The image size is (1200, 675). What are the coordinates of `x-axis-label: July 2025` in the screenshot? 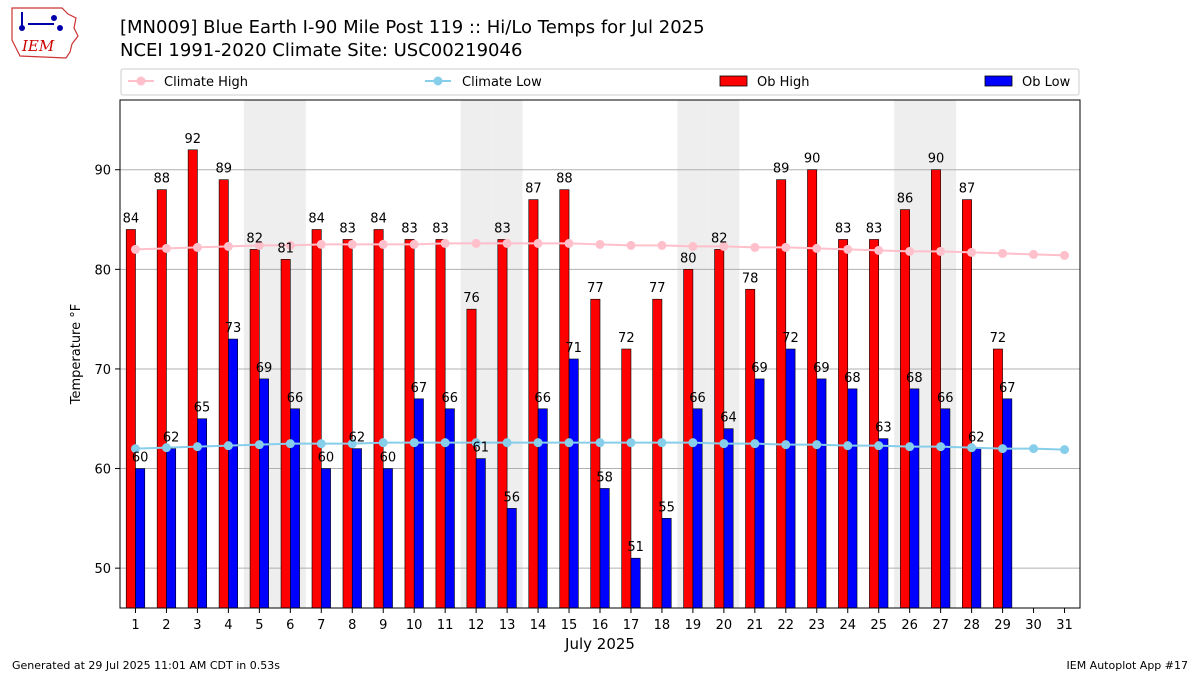 It's located at (599, 644).